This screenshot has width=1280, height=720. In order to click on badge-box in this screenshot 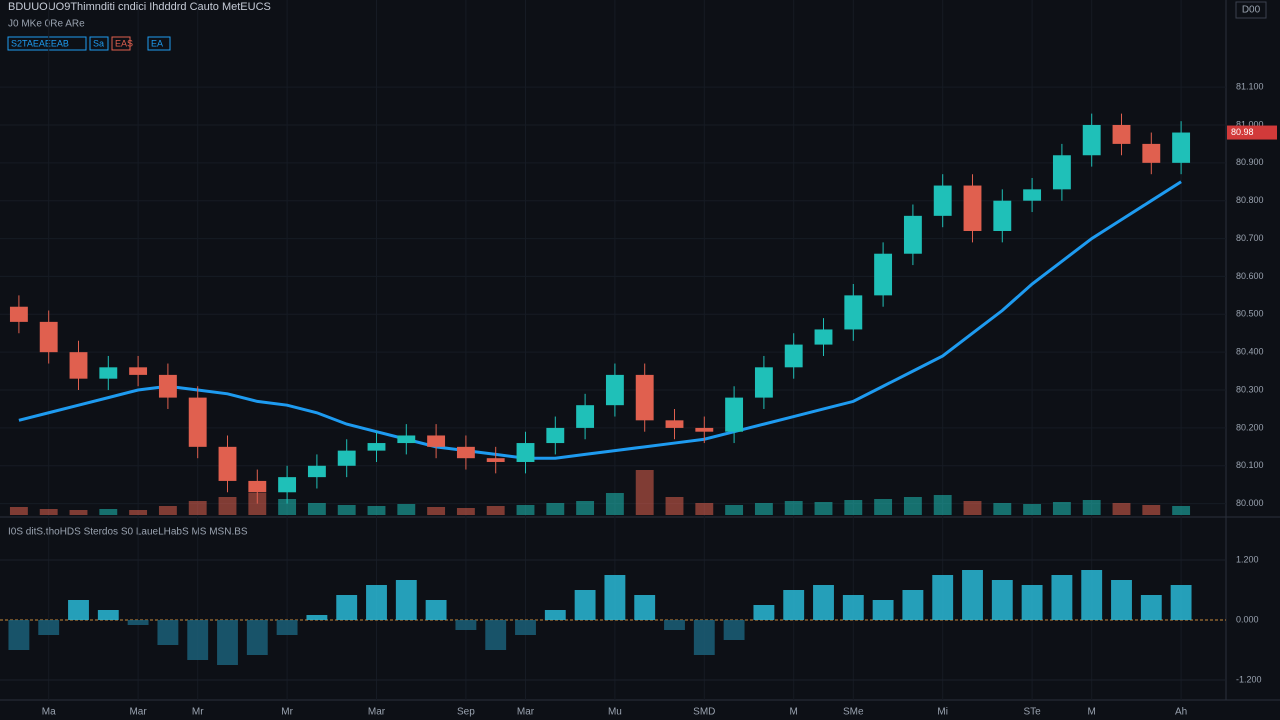, I will do `click(1251, 10)`.